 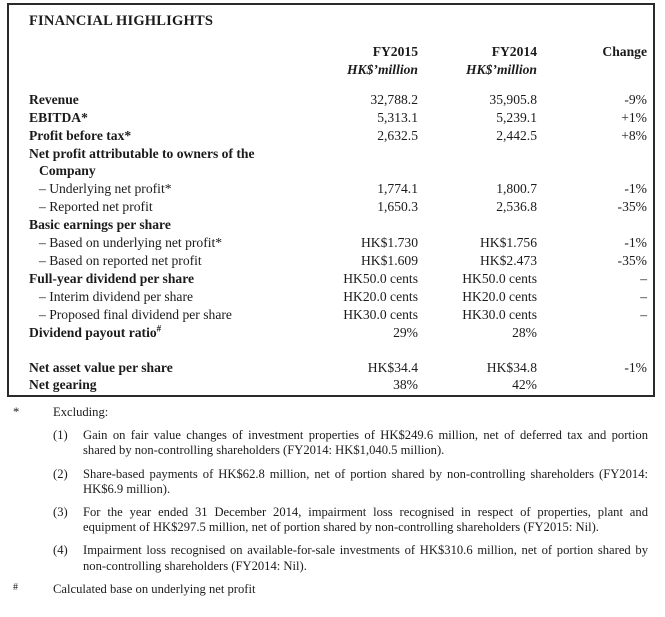 I want to click on table-row: Company, so click(x=333, y=171).